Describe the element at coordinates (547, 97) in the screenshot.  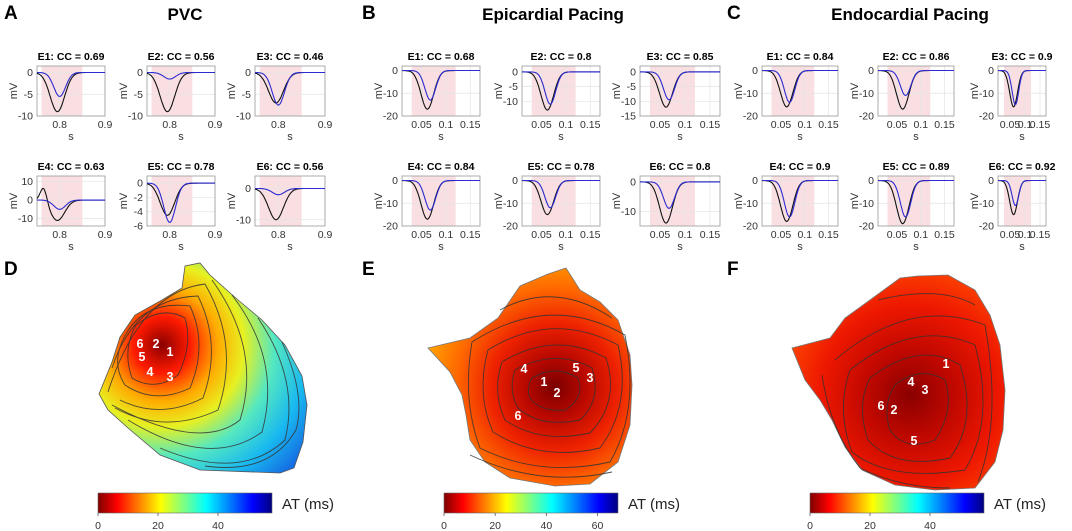
I see `subplot-b-e2: E2: CC = 0.8 0 -5 -10 0.05 0.1 0.15 s mV` at that location.